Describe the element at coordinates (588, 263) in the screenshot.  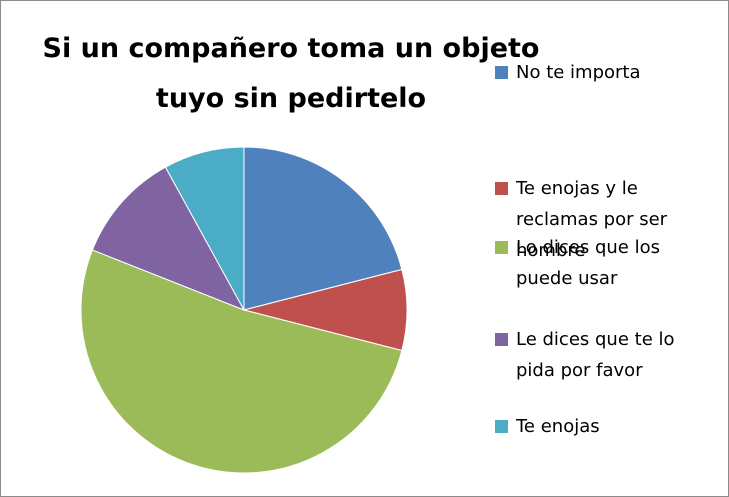
I see `legend-label: Lo dices que los puede usar` at that location.